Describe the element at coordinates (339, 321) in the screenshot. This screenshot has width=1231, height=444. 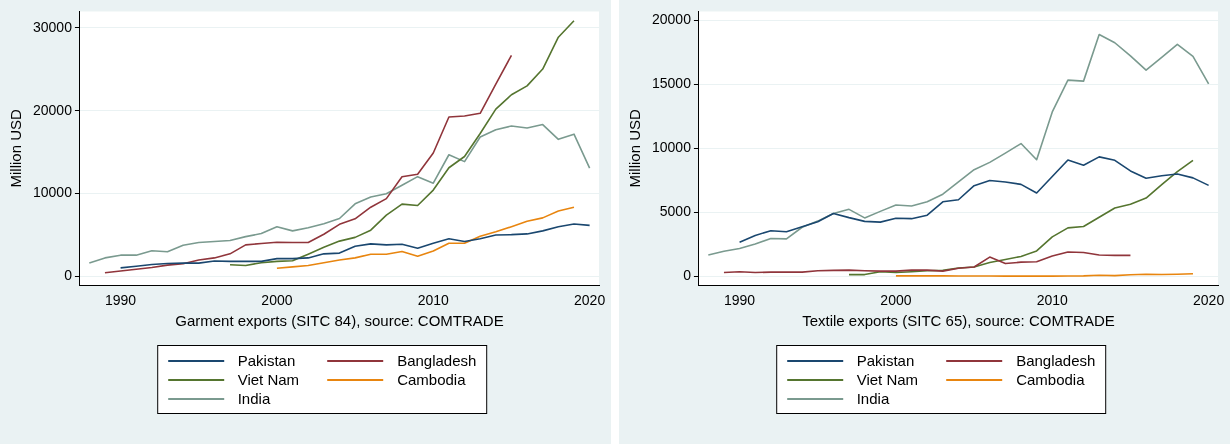
I see `x-axis-title: Garment exports (SITC 84), source: COMTRADE` at that location.